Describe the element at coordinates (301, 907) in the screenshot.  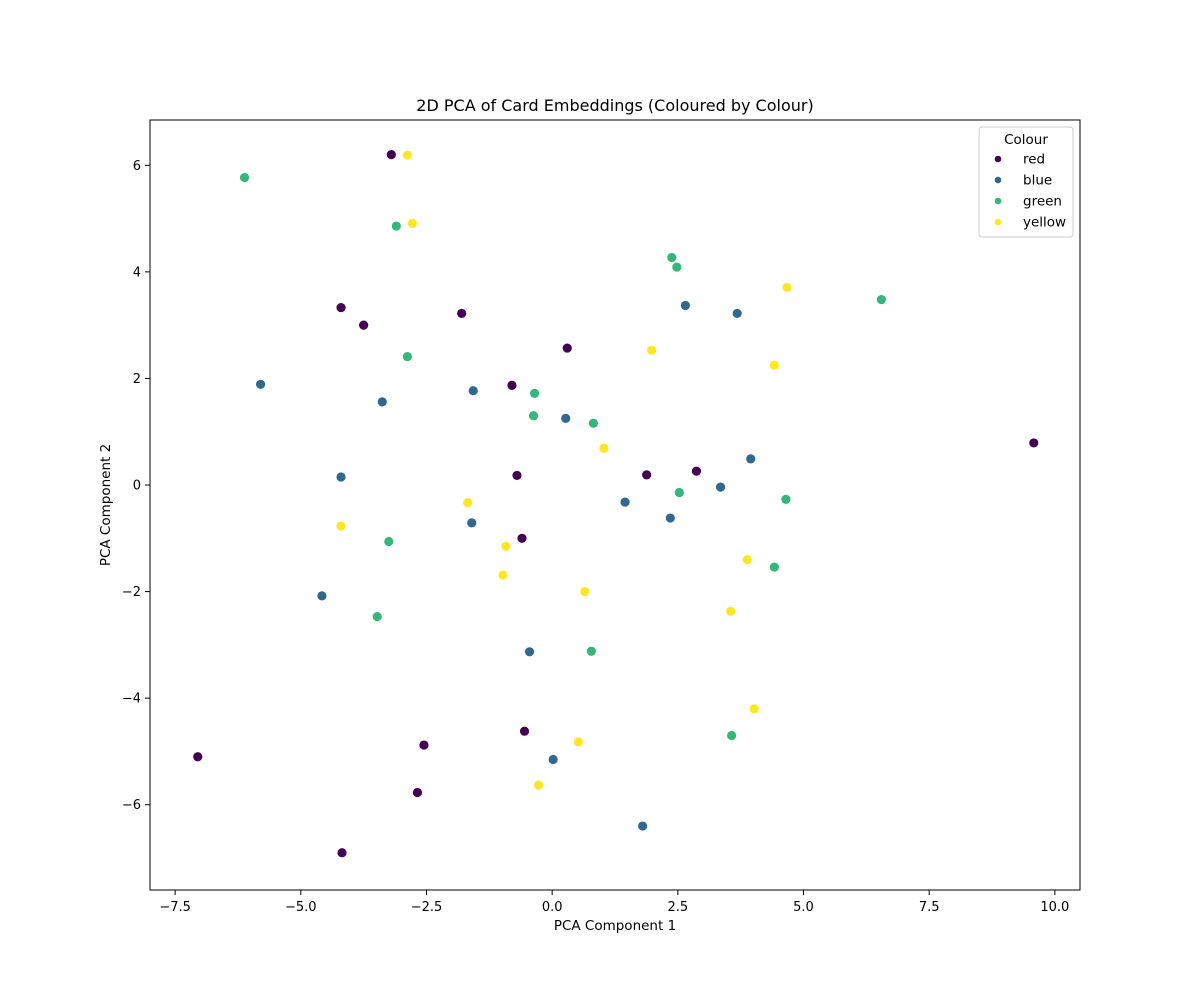
I see `x-tick-label: −5.0` at that location.